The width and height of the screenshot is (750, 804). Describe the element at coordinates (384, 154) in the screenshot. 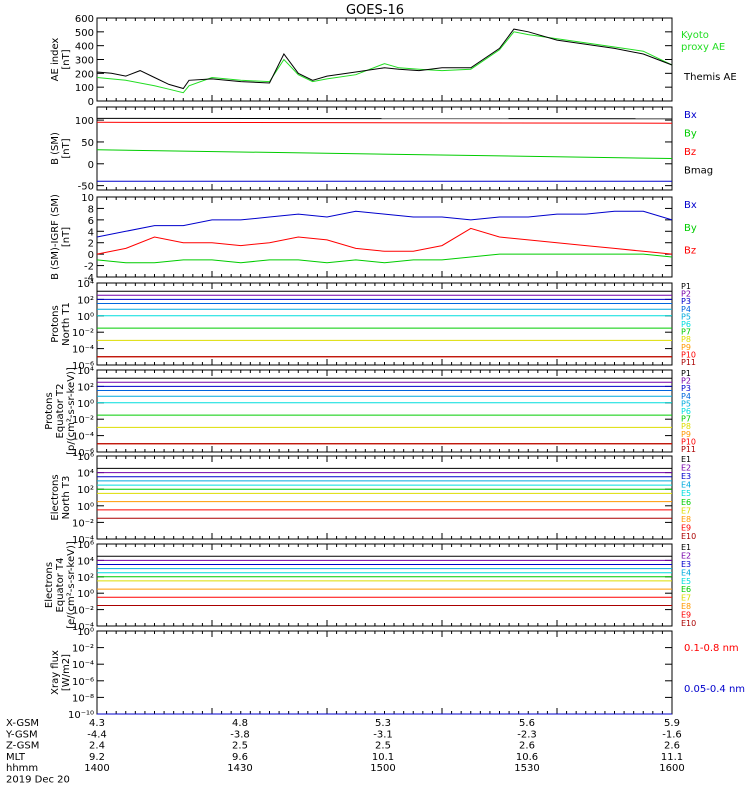

I see `series-line-by` at that location.